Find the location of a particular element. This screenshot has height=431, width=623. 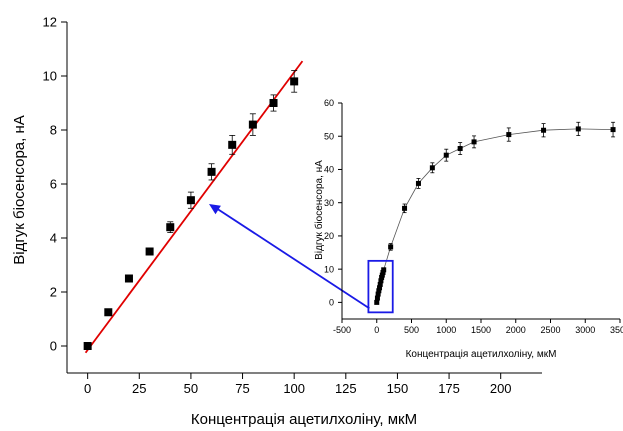

inset-x-tick-label: 2000 is located at coordinates (516, 330).